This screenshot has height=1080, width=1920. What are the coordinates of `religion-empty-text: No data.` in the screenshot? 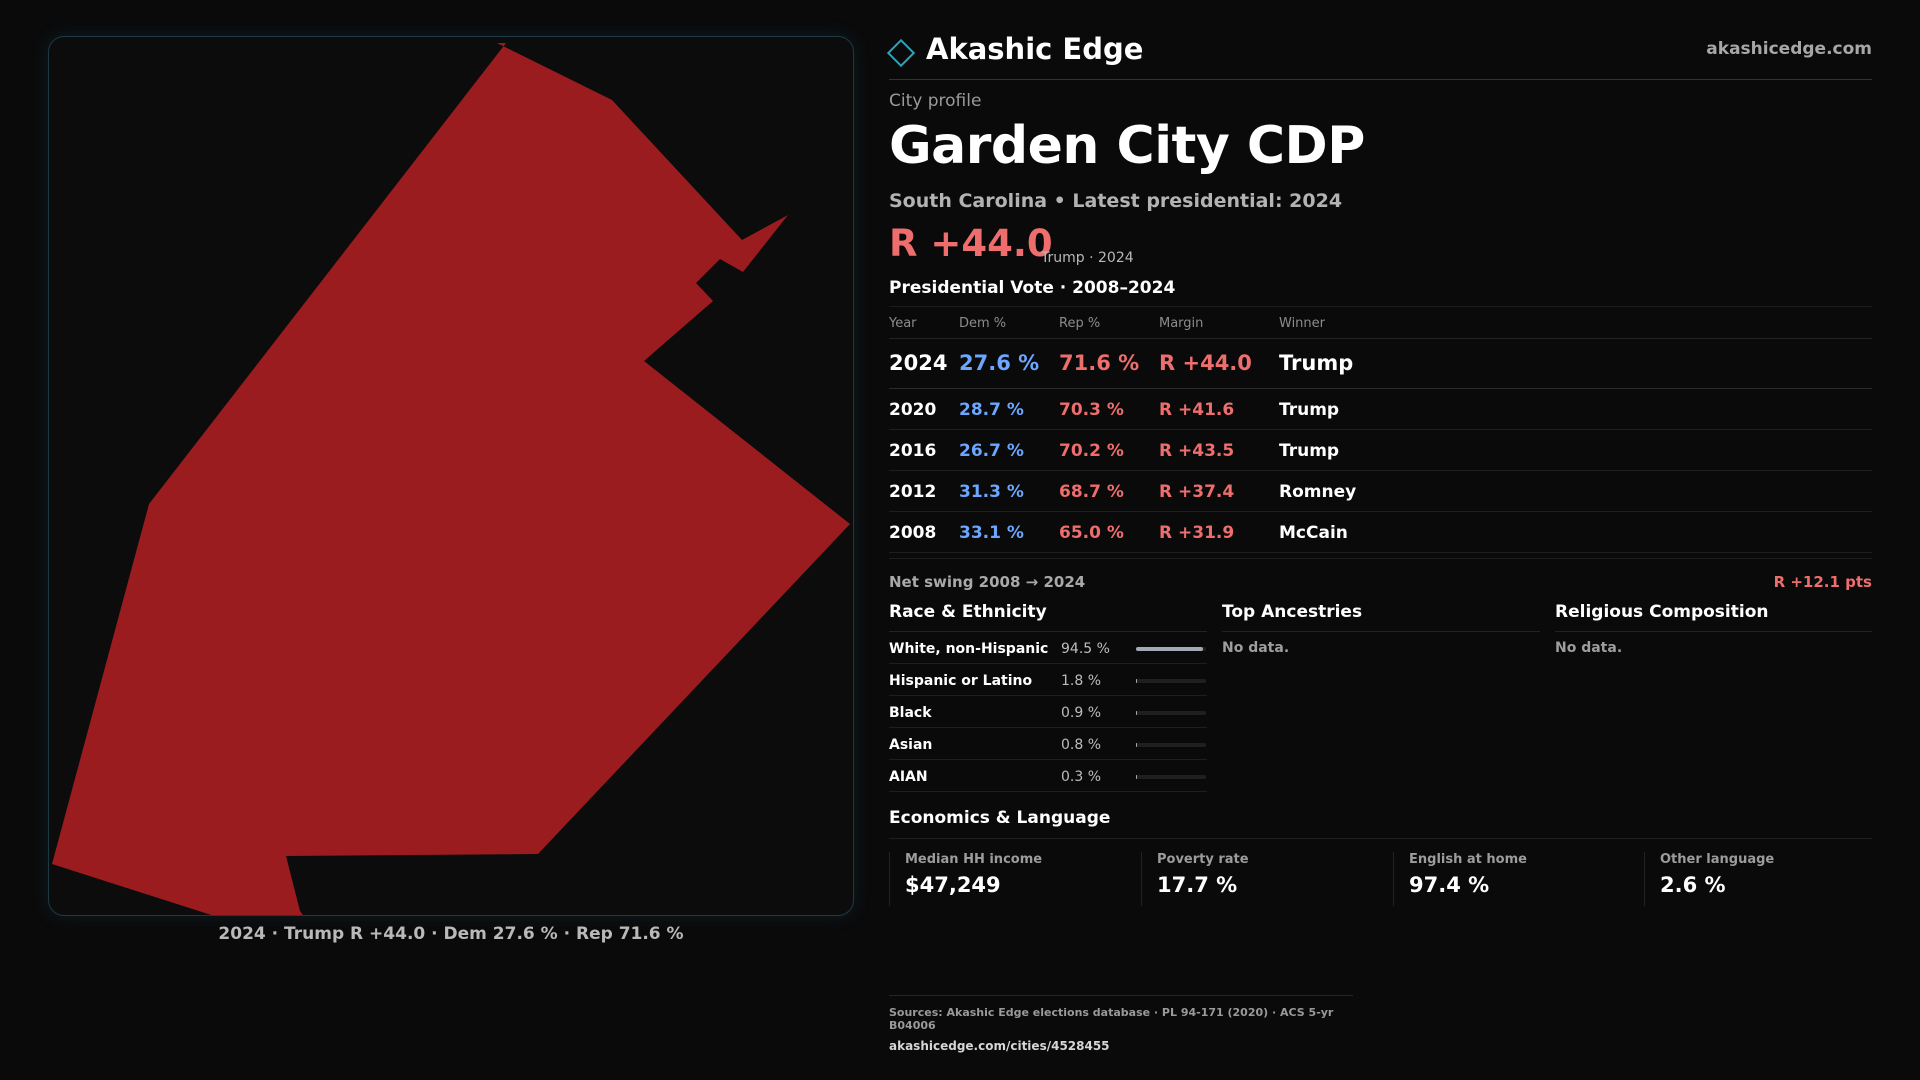 It's located at (1589, 648).